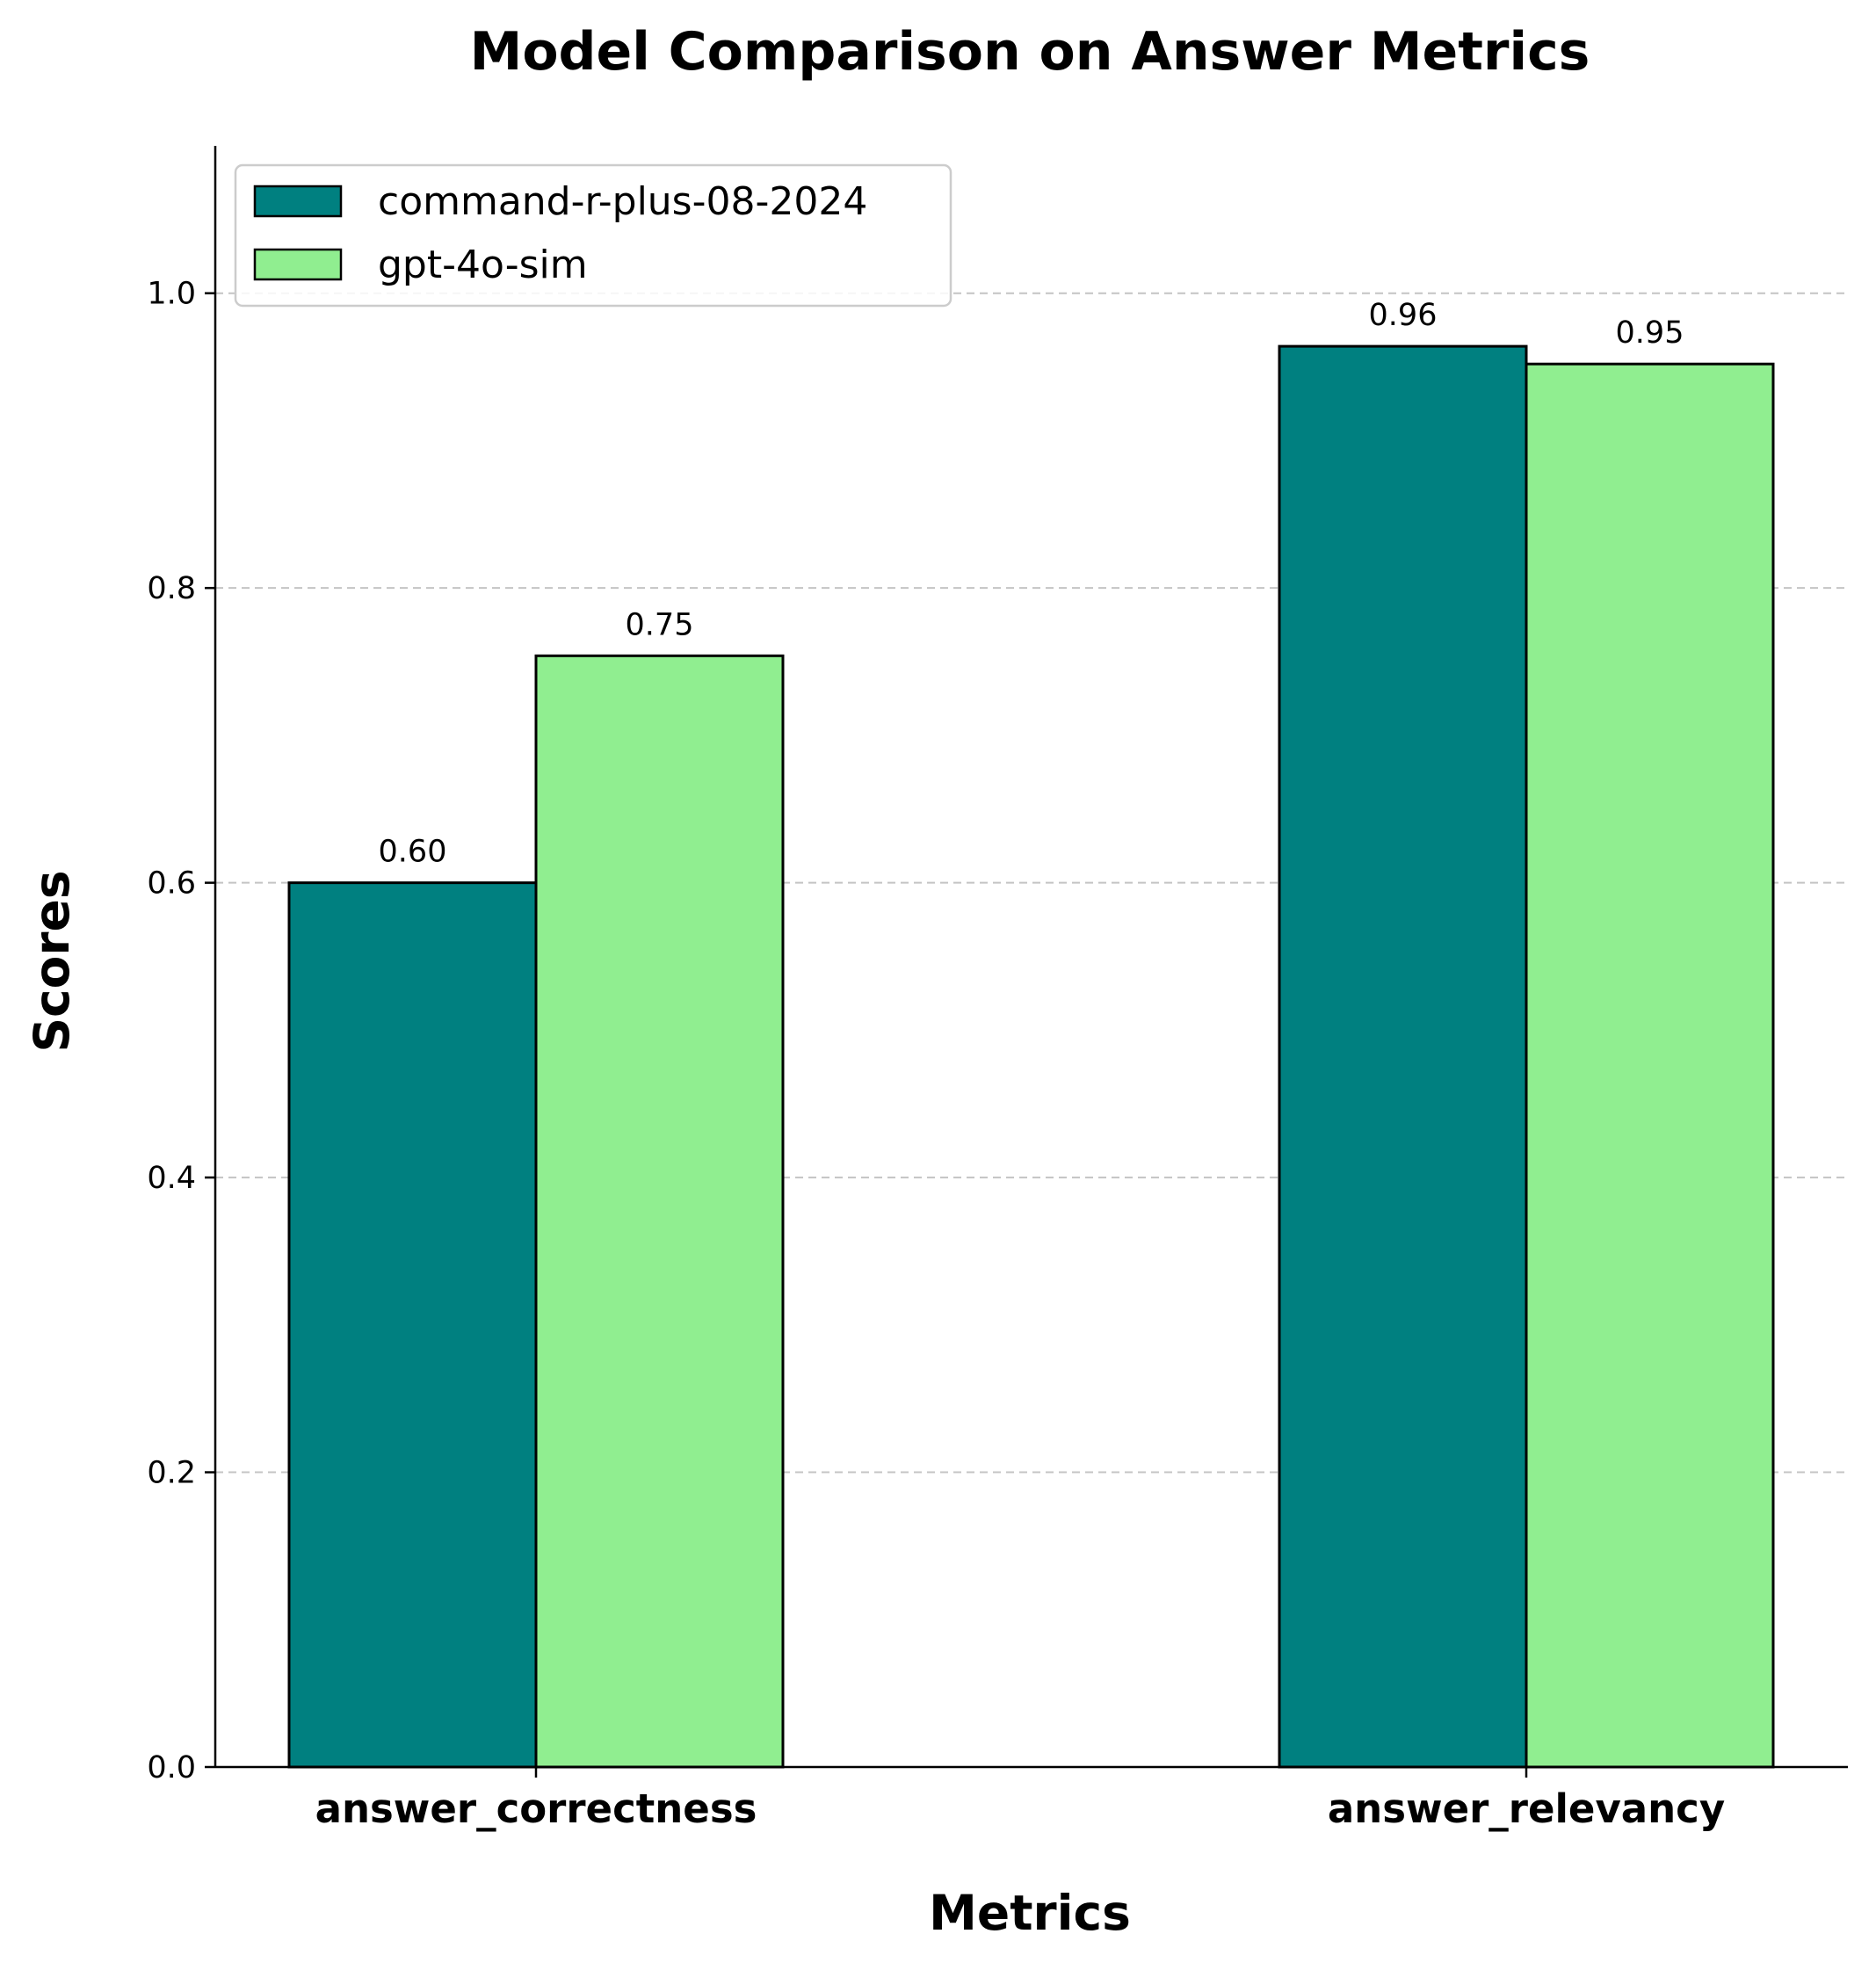 This screenshot has width=1876, height=1970. I want to click on bar-value-label: 0.60, so click(413, 852).